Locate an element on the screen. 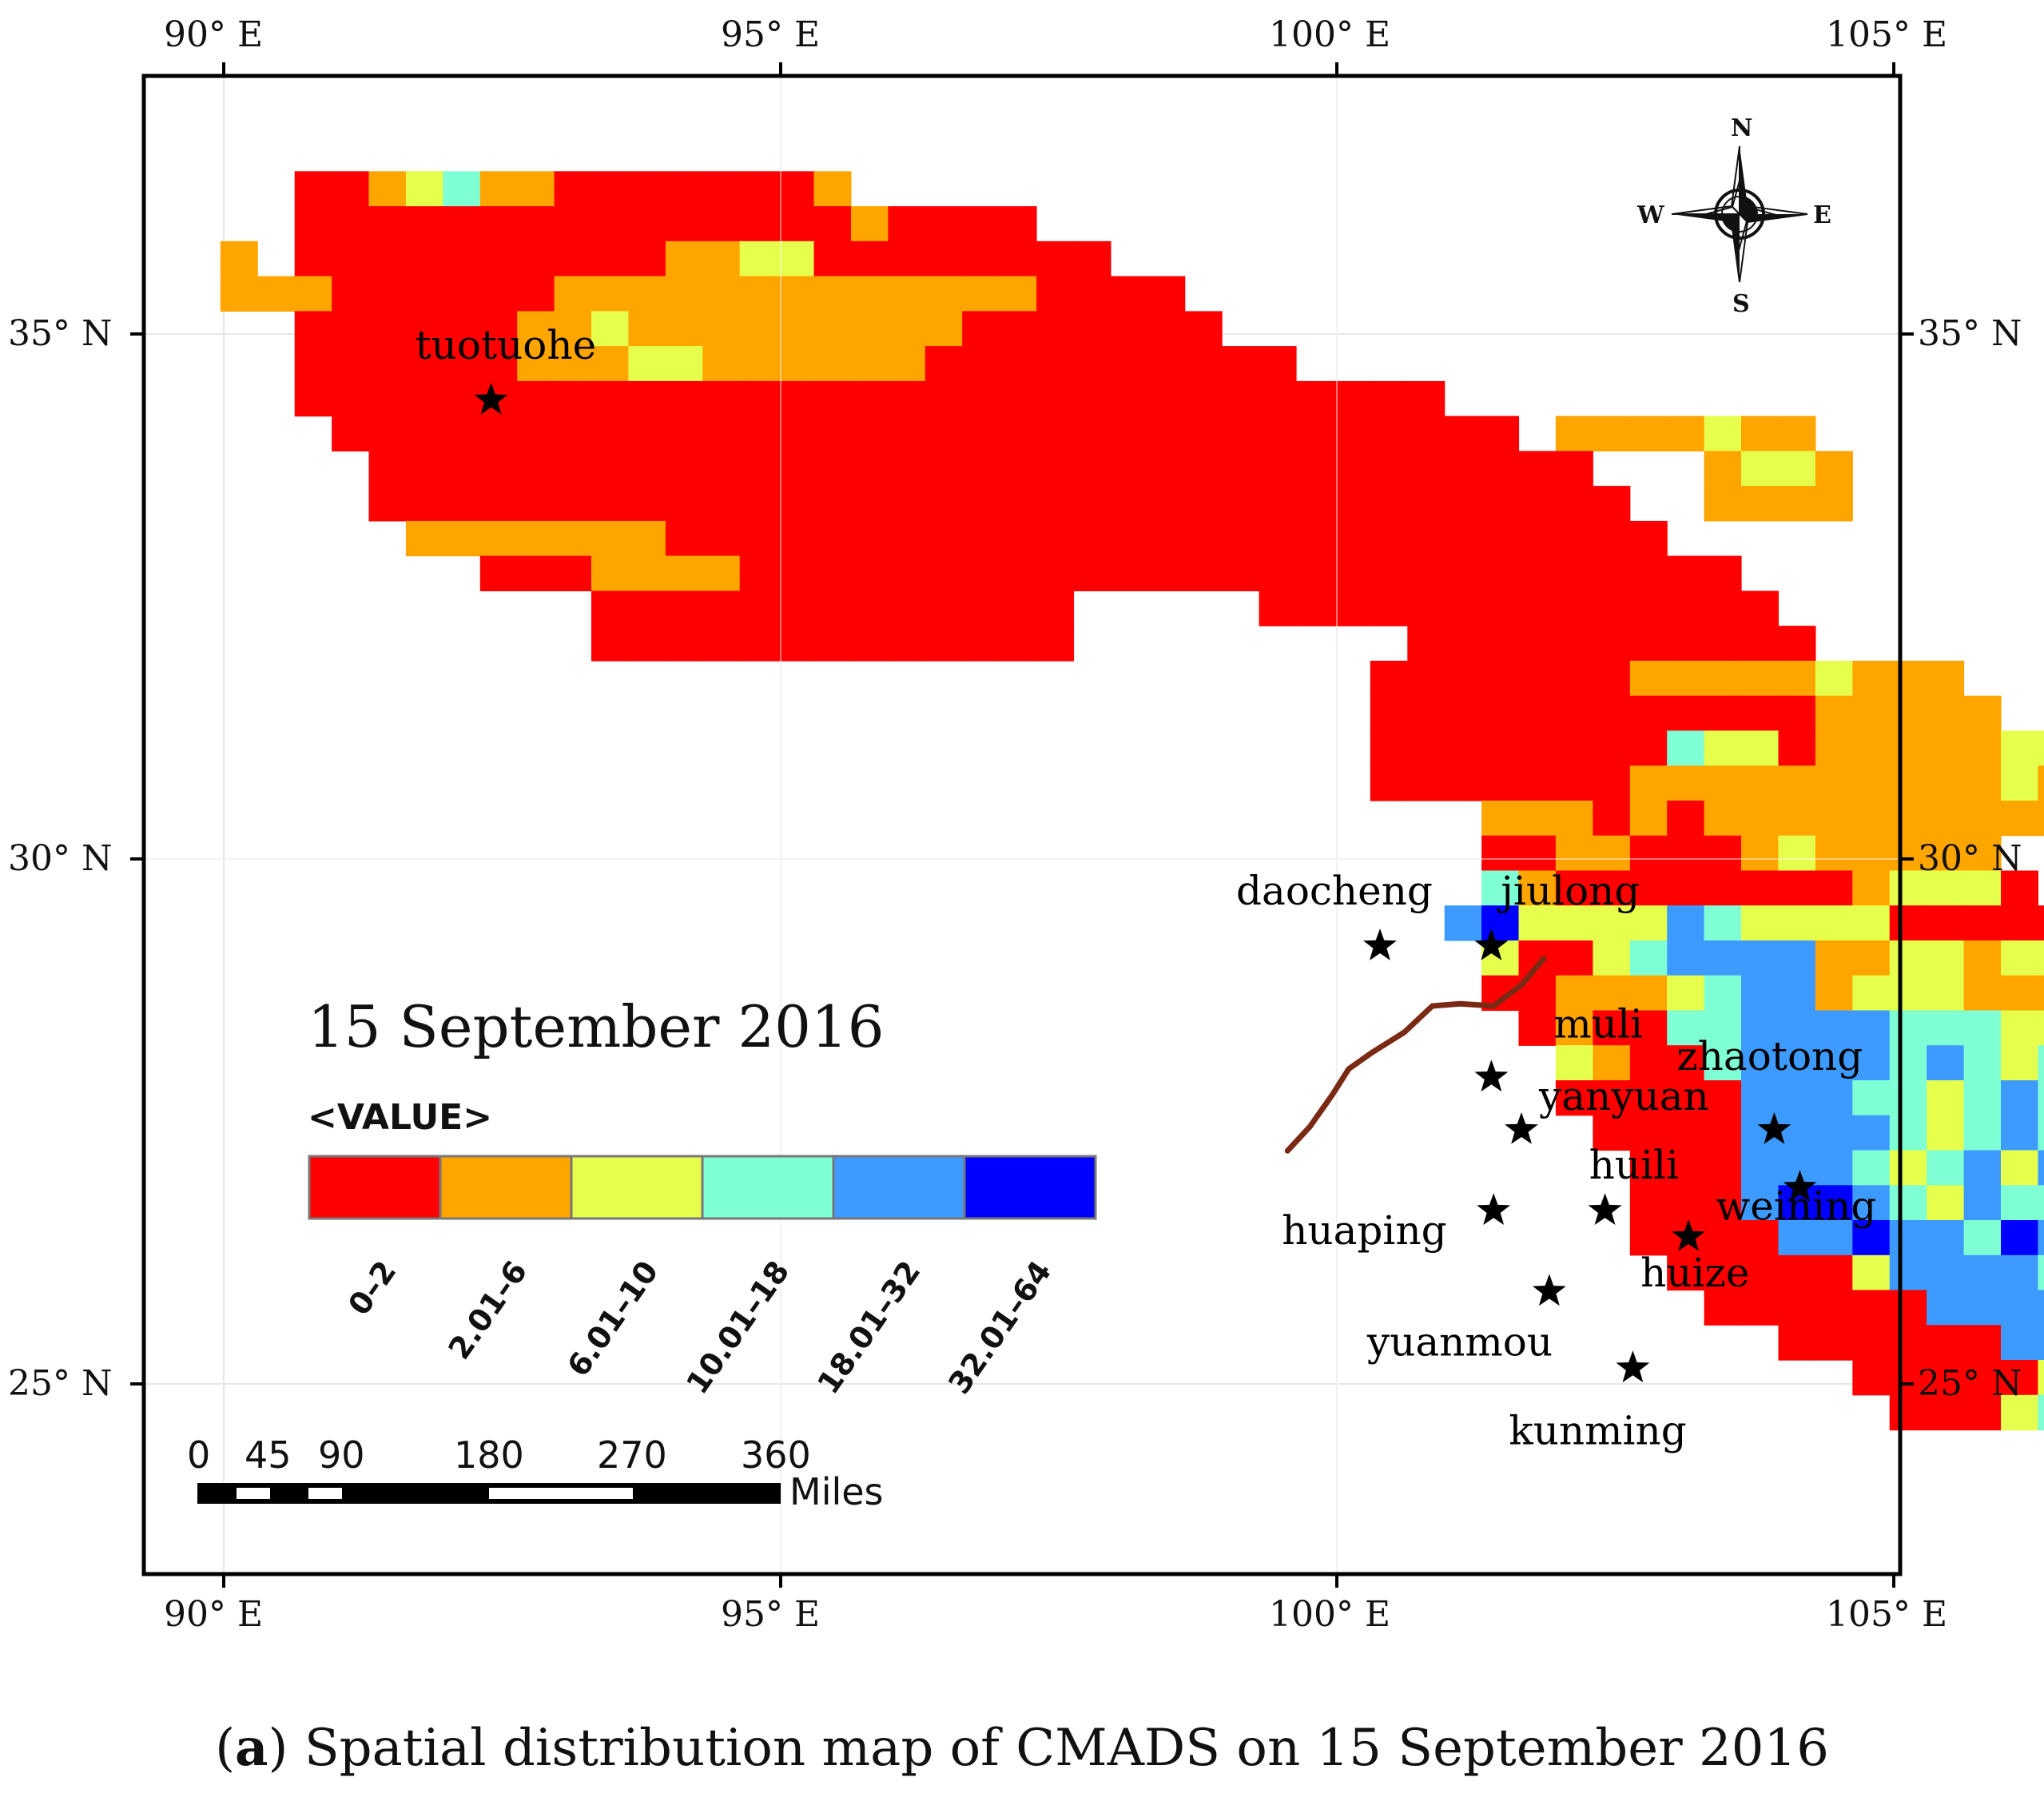  x-tick-bottom-100: 100° E is located at coordinates (1329, 1614).